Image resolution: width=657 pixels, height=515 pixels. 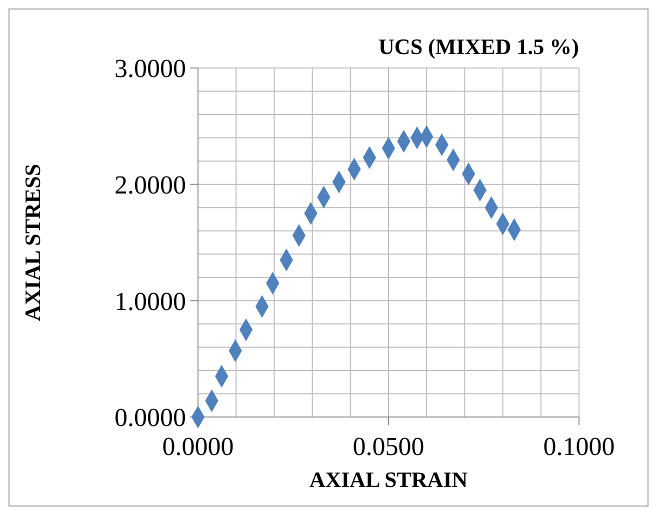 What do you see at coordinates (32, 243) in the screenshot?
I see `y-axis-title: AXIAL STRESS` at bounding box center [32, 243].